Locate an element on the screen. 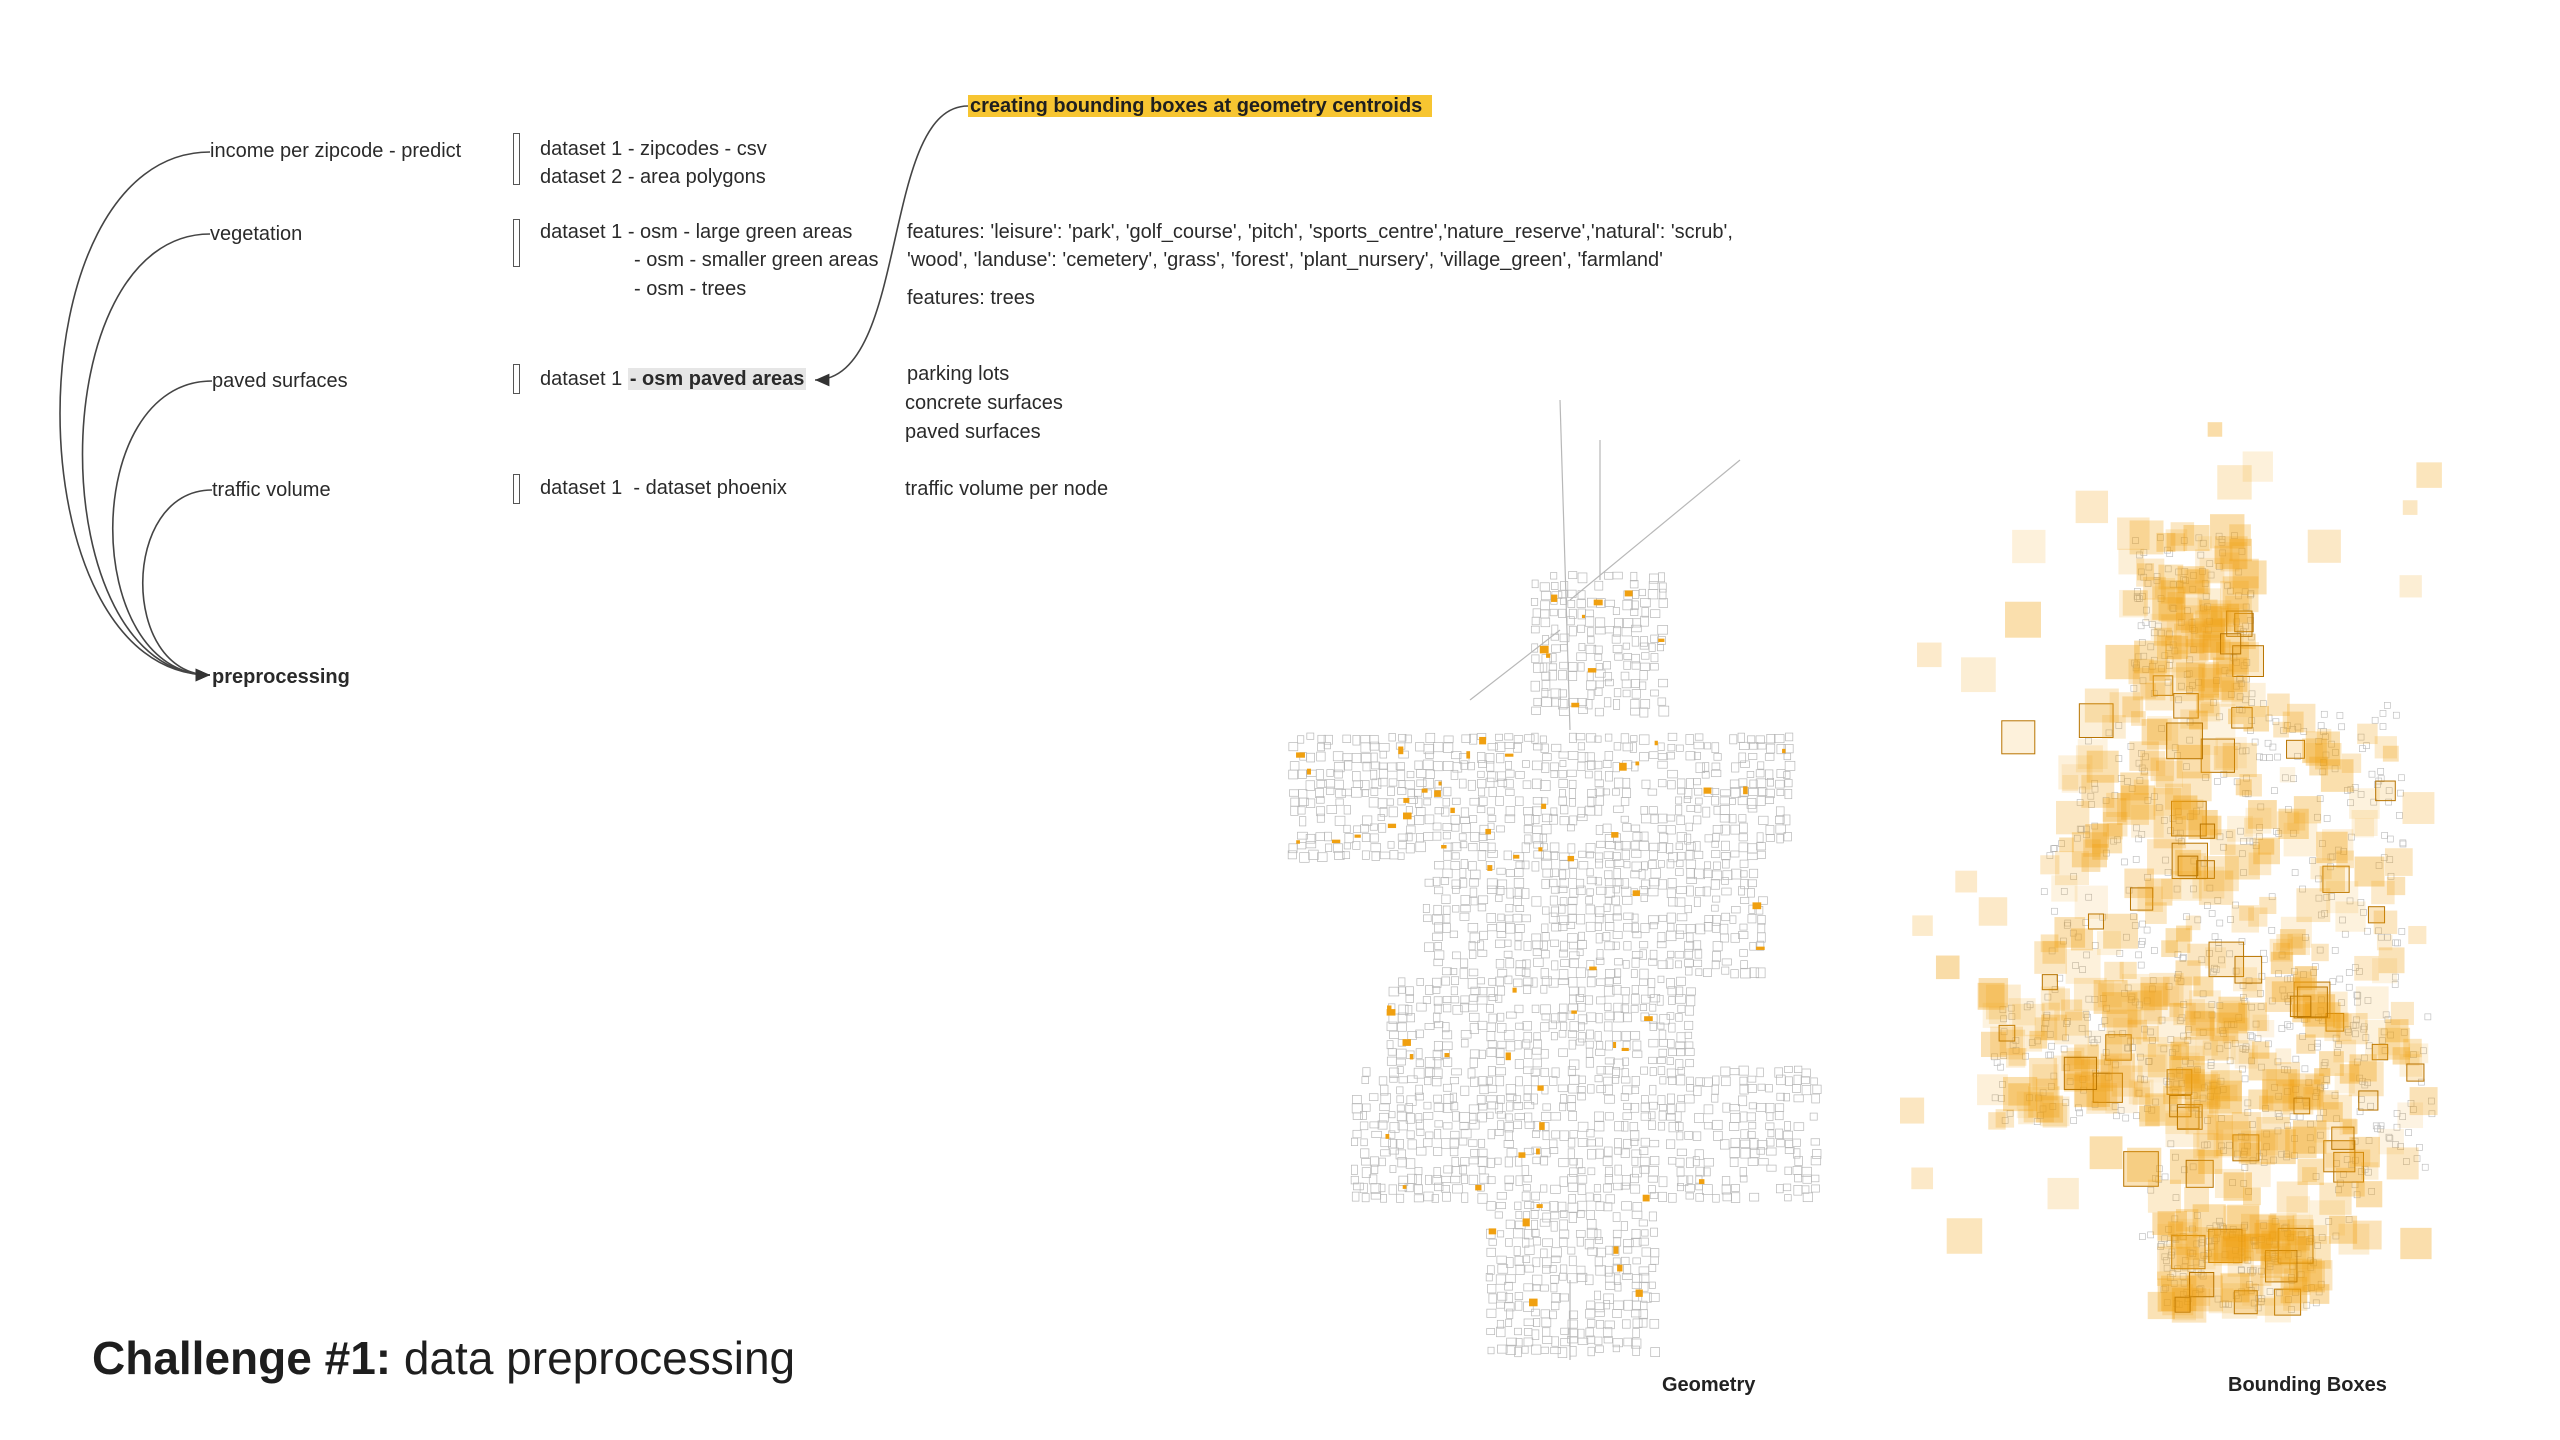 This screenshot has width=2560, height=1440. bracket-income is located at coordinates (516, 159).